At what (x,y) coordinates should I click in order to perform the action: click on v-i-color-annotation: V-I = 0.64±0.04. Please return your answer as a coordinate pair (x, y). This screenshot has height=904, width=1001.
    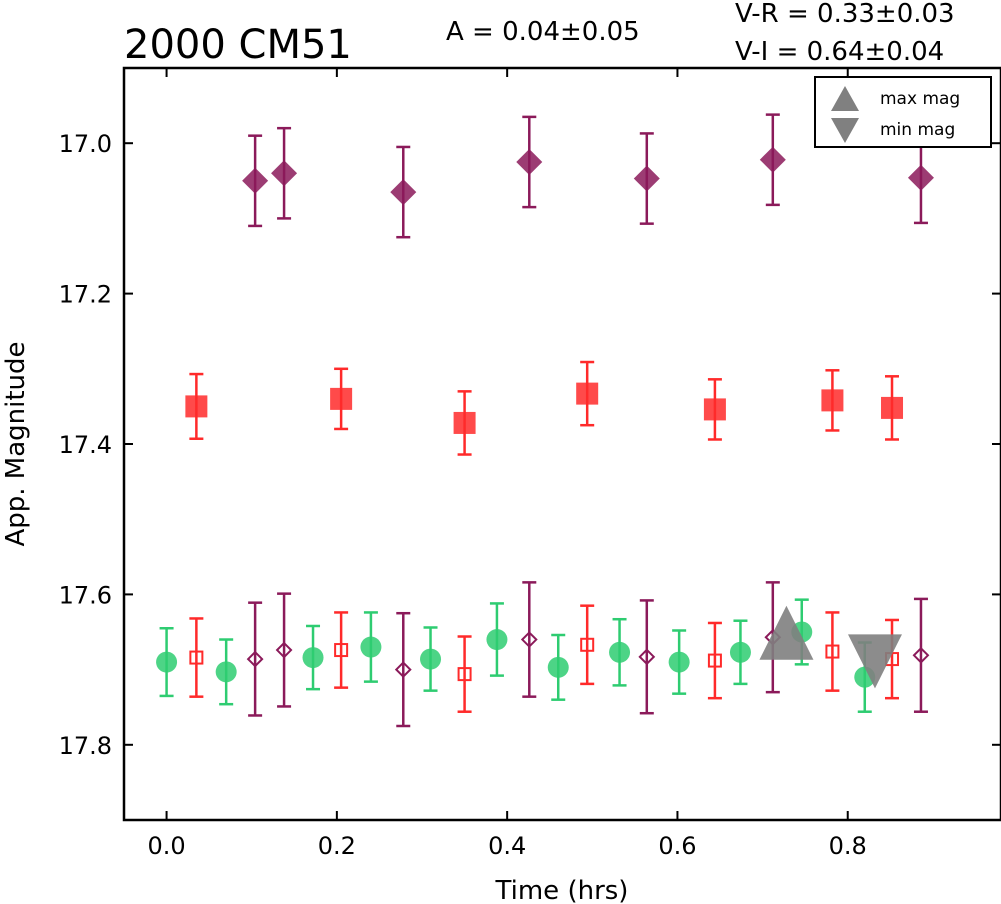
    Looking at the image, I should click on (839, 52).